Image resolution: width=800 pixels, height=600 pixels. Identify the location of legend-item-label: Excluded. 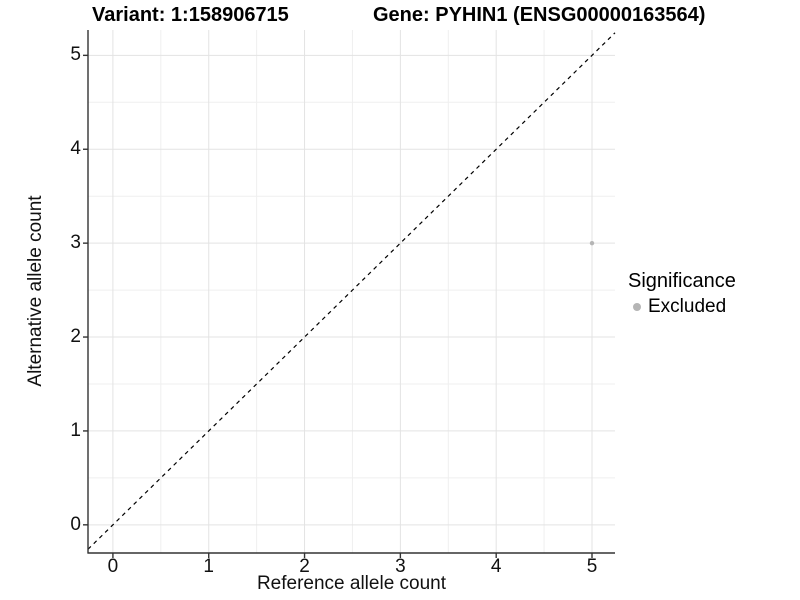
(687, 306).